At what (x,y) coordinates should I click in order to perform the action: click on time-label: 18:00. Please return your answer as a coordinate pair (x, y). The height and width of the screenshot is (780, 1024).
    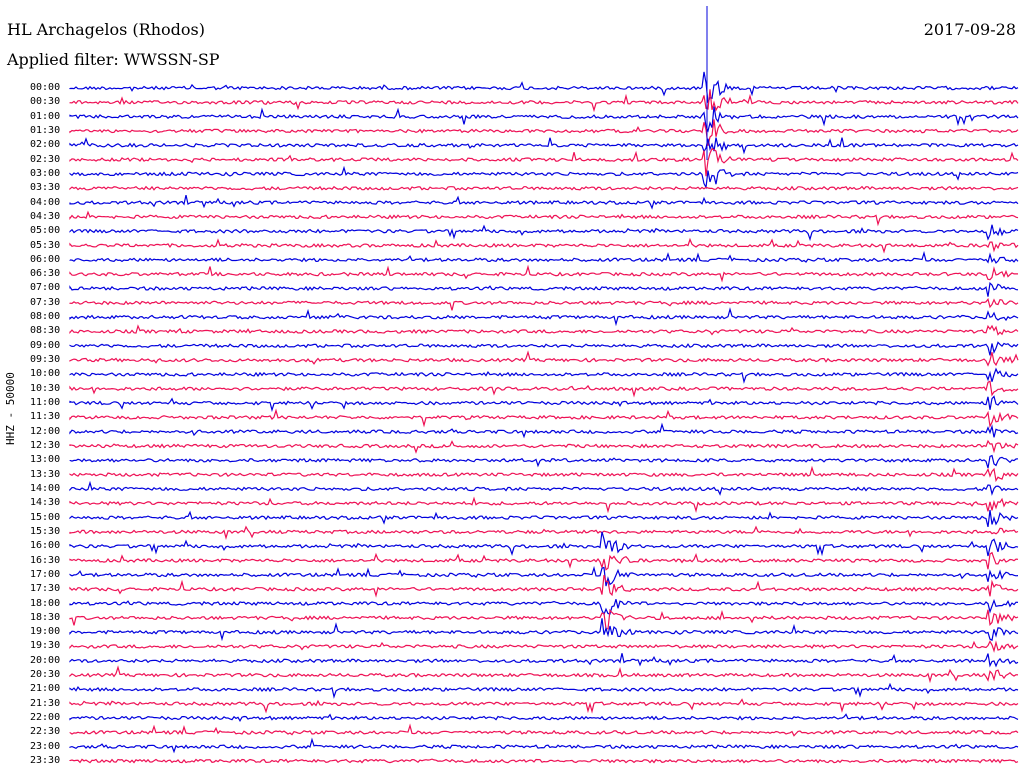
    Looking at the image, I should click on (45, 603).